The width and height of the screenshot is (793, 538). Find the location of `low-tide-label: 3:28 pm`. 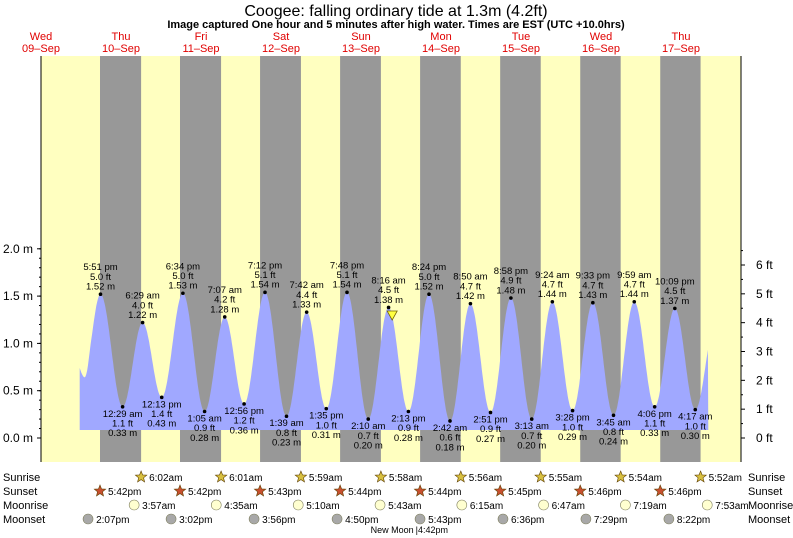

low-tide-label: 3:28 pm is located at coordinates (572, 418).